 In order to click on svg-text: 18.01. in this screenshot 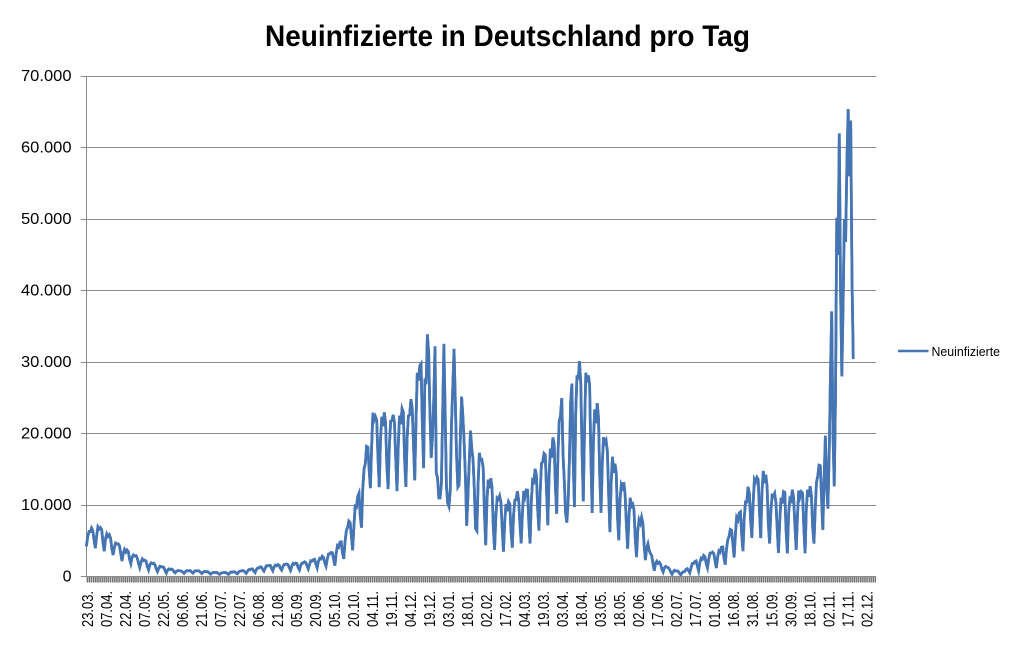, I will do `click(468, 609)`.